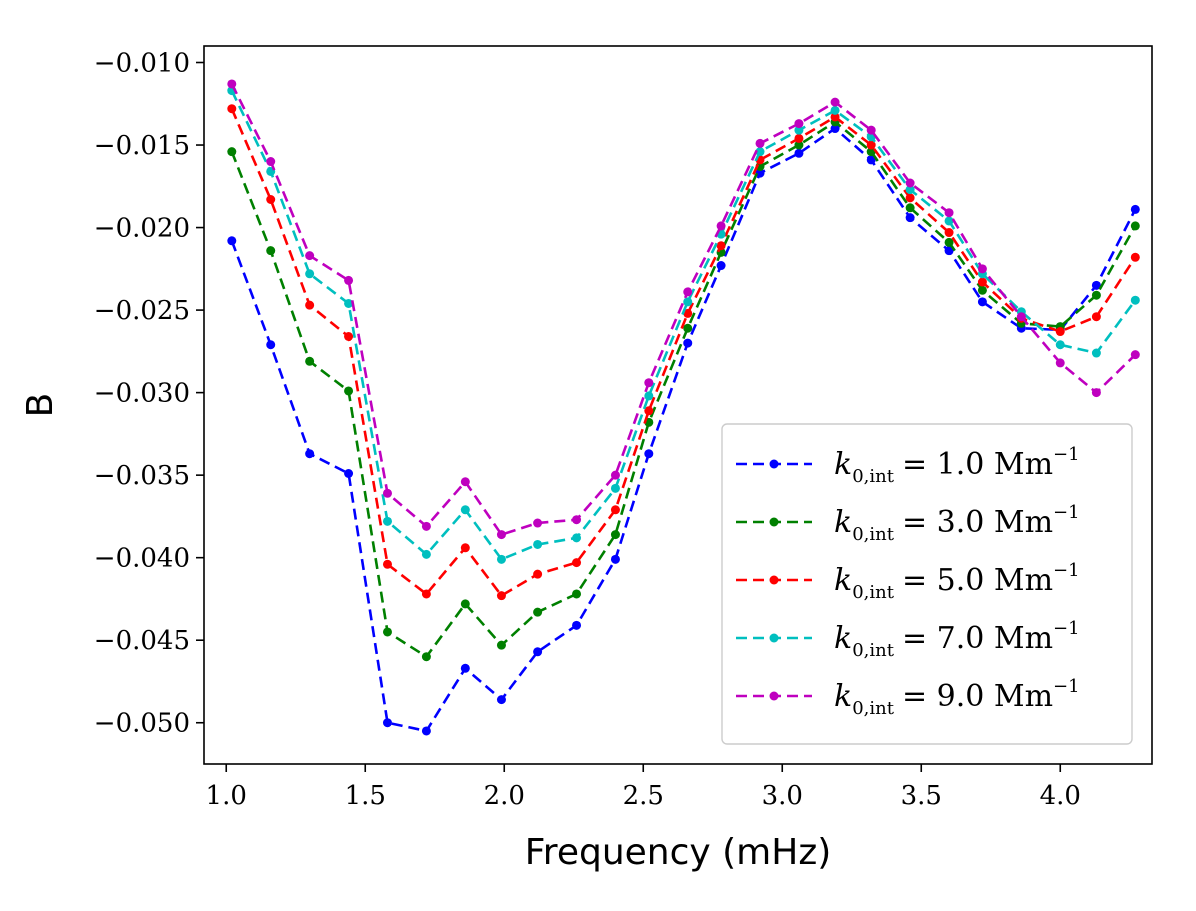  I want to click on legend-value: = 5.0 Mm, so click(977, 580).